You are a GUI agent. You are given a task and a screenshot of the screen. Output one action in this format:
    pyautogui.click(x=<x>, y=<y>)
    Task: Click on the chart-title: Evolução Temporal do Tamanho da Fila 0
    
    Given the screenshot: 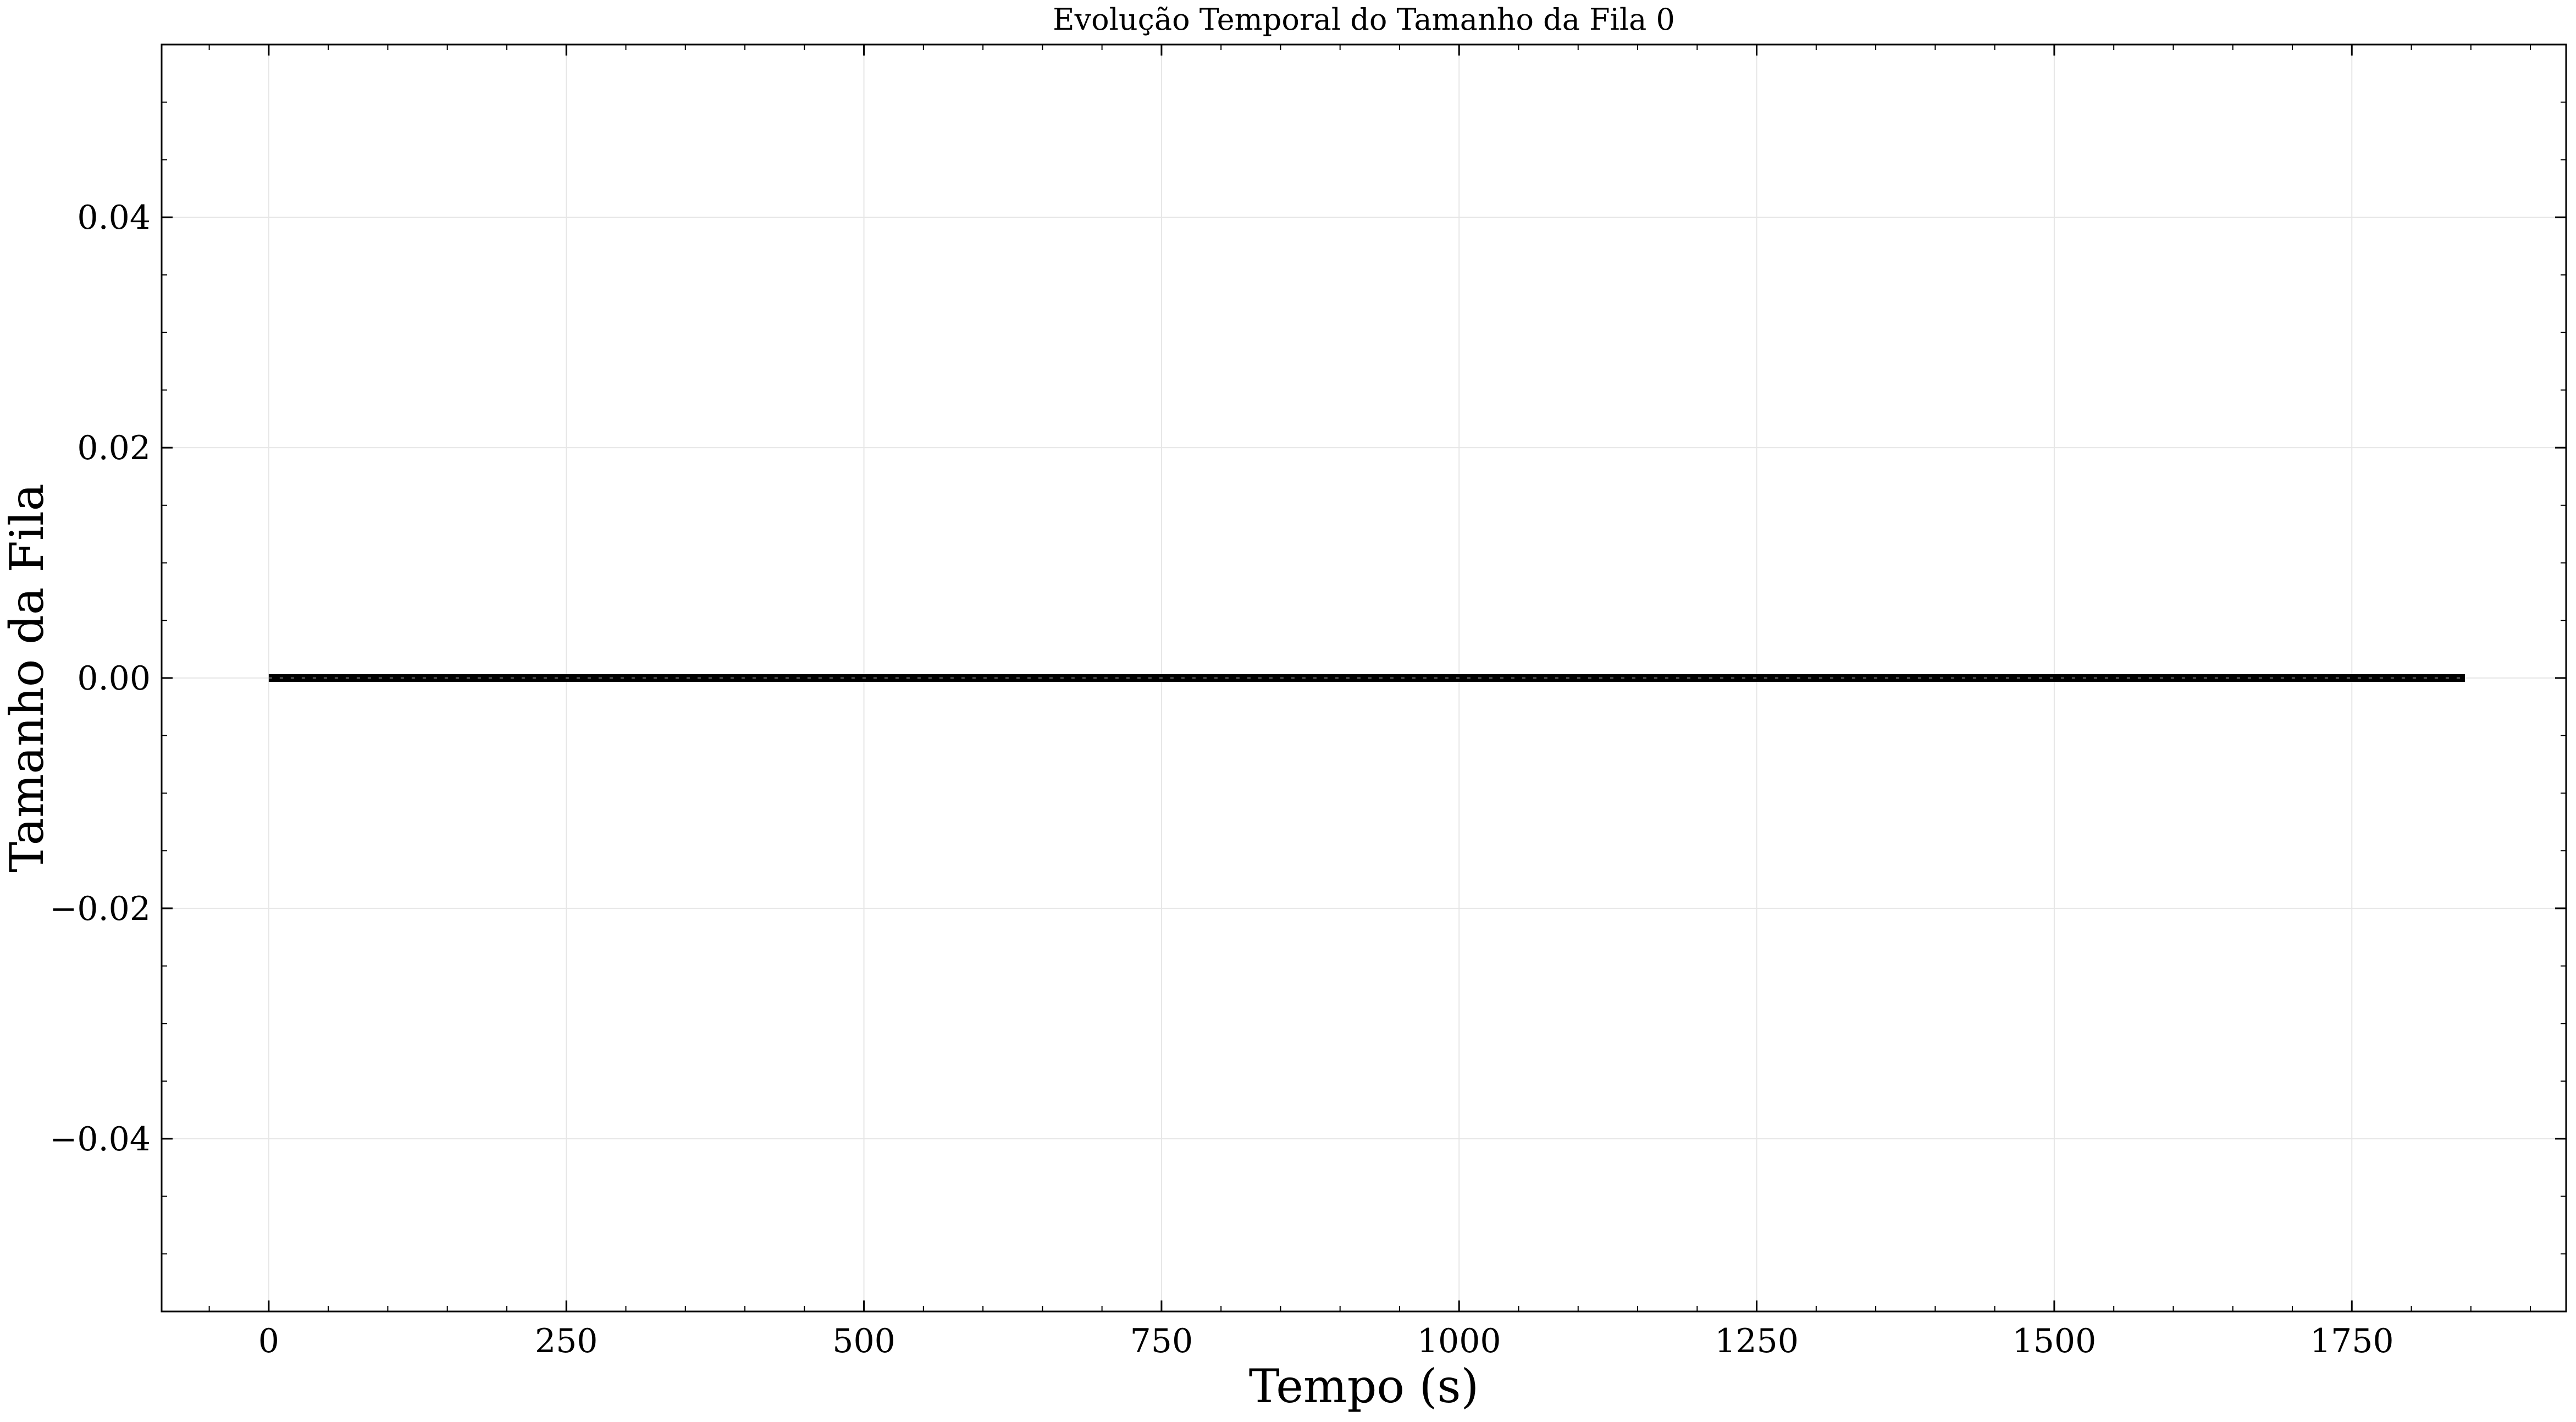 What is the action you would take?
    pyautogui.click(x=1364, y=19)
    